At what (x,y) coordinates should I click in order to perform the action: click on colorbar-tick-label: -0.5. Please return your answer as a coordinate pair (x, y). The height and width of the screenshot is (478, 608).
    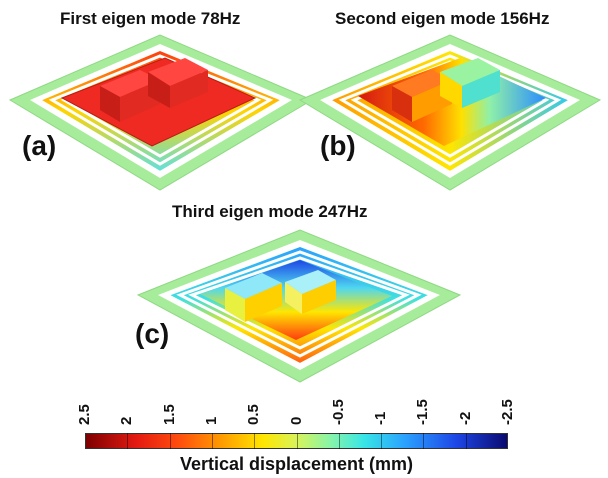
    Looking at the image, I should click on (338, 412).